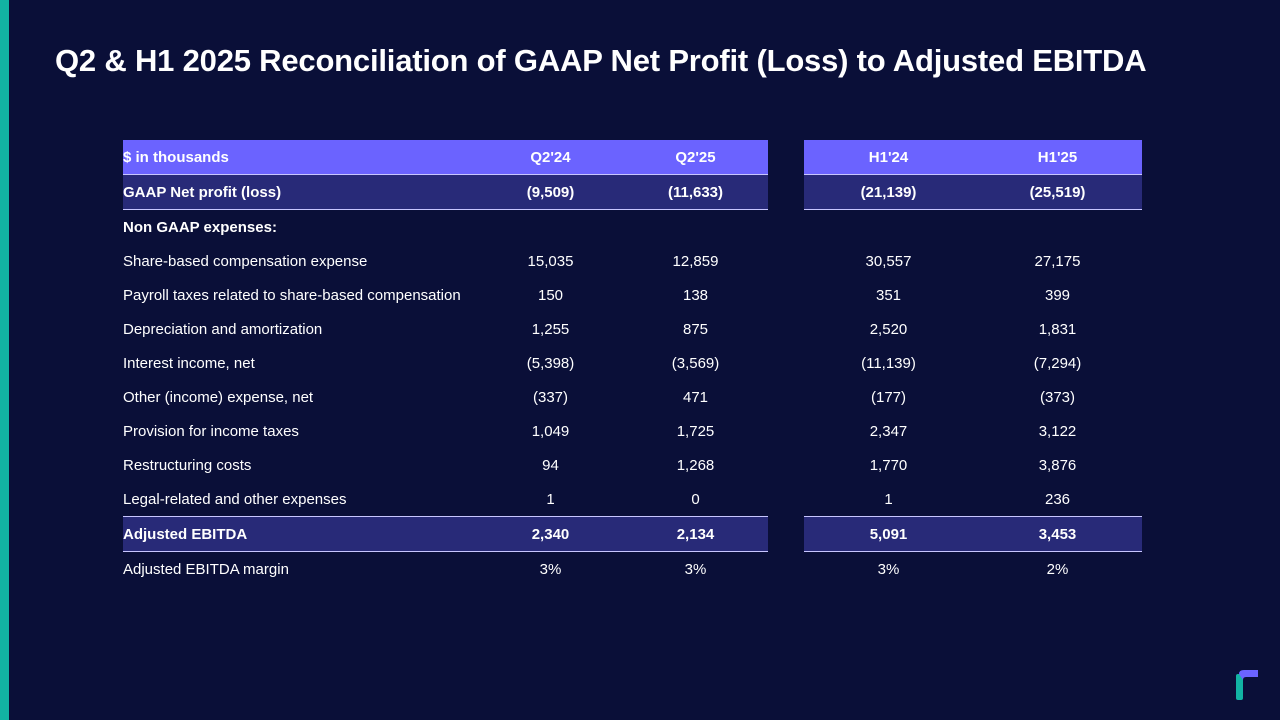 The height and width of the screenshot is (720, 1280). What do you see at coordinates (218, 397) in the screenshot?
I see `row-label: Other (income) expense, net` at bounding box center [218, 397].